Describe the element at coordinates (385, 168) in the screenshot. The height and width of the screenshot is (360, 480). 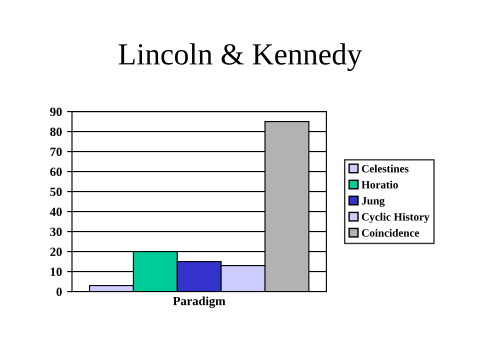
I see `legend-label: Celestines` at that location.